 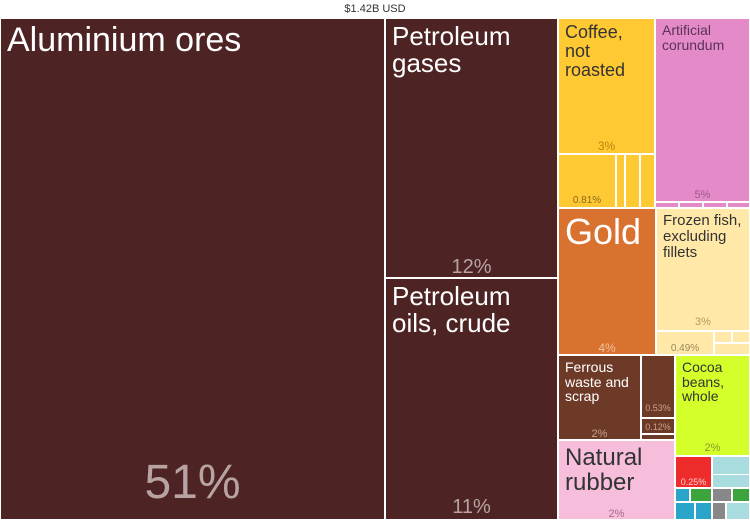 What do you see at coordinates (587, 181) in the screenshot?
I see `treemap-tile: 0.81%` at bounding box center [587, 181].